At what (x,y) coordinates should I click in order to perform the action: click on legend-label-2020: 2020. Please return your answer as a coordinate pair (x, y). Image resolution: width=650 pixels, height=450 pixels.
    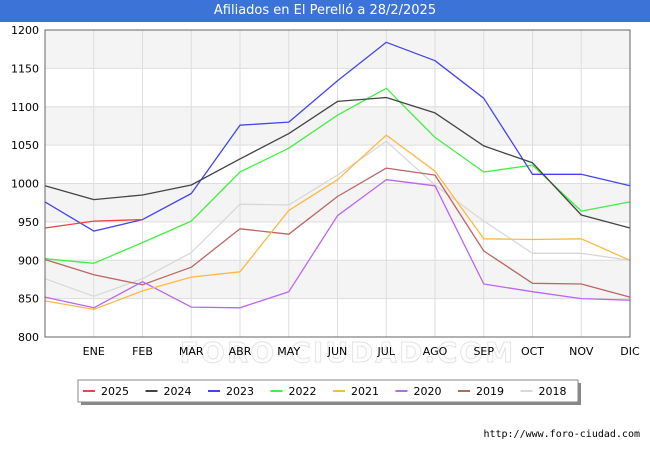
    Looking at the image, I should click on (428, 391).